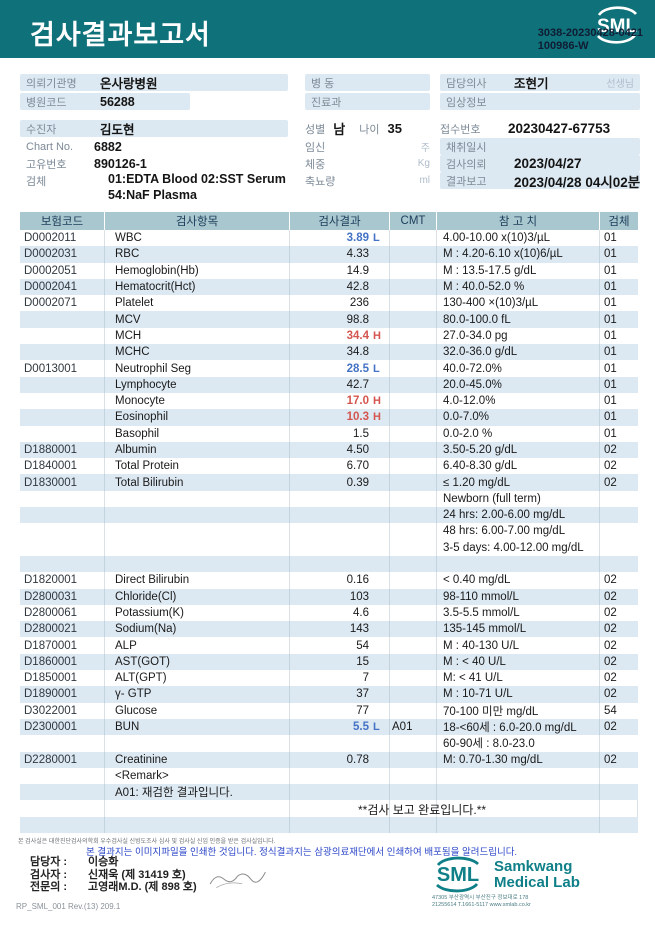 This screenshot has height=925, width=655. I want to click on sml-logo-header: SML, so click(617, 27).